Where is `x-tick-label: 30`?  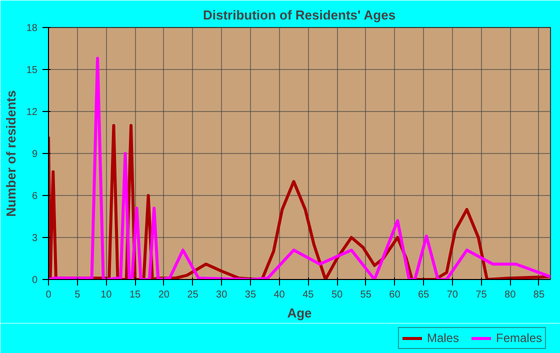
x-tick-label: 30 is located at coordinates (222, 295).